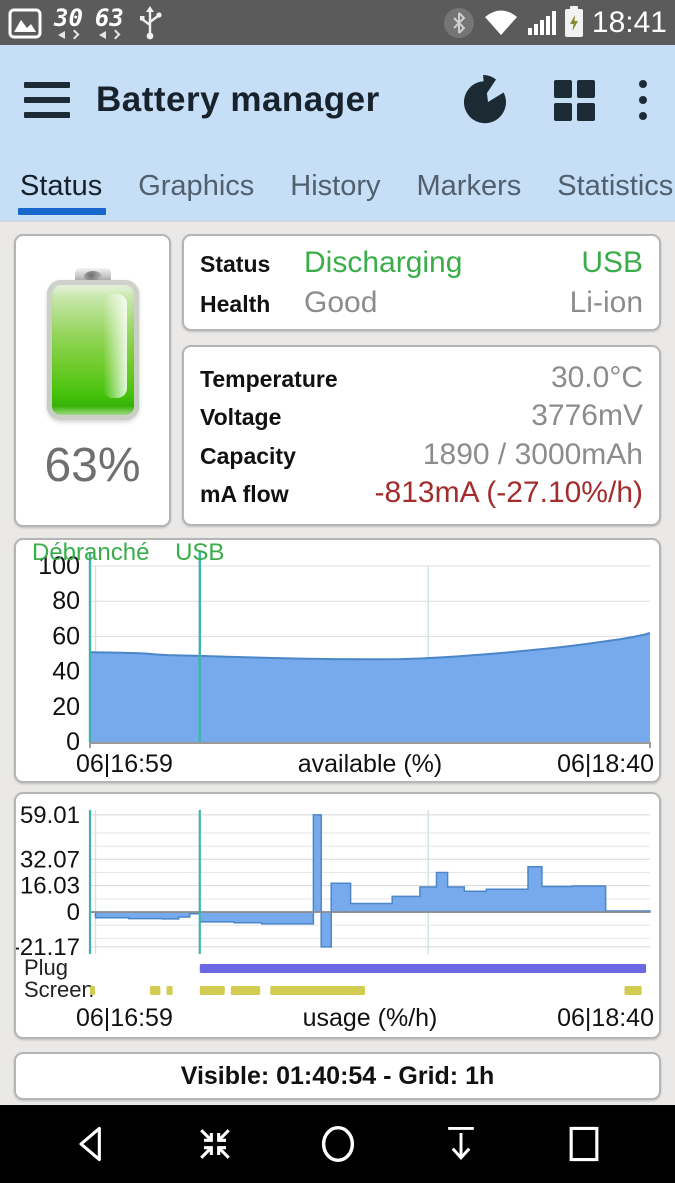 The image size is (675, 1183). I want to click on svg-text: available (%), so click(370, 764).